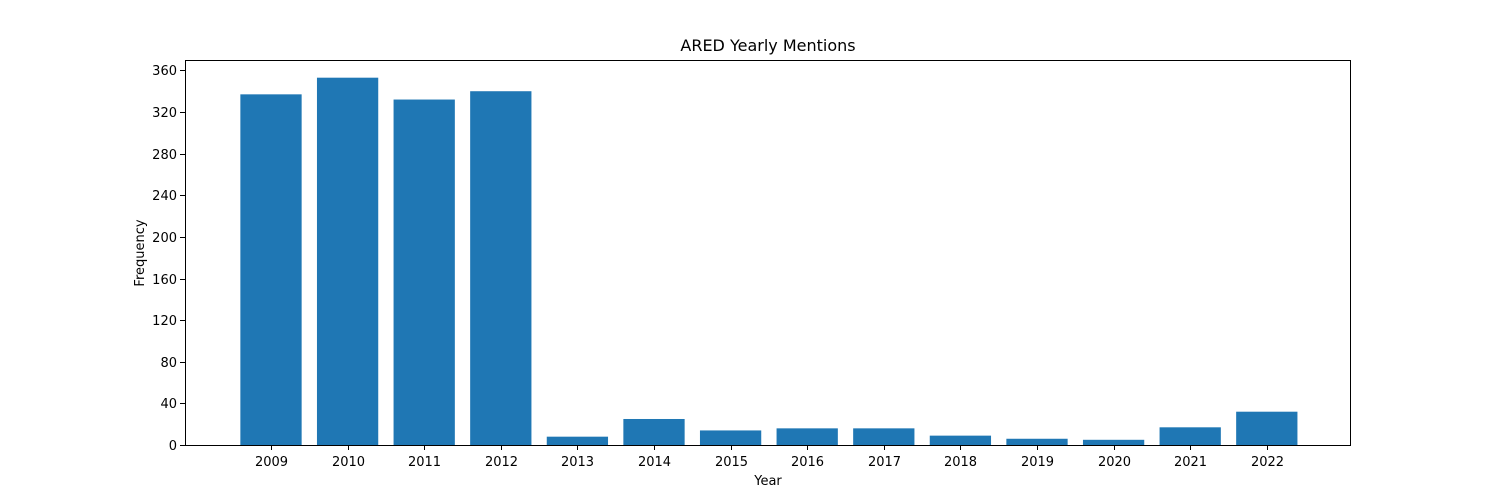 The height and width of the screenshot is (500, 1500). What do you see at coordinates (164, 71) in the screenshot?
I see `y-tick-label: 360` at bounding box center [164, 71].